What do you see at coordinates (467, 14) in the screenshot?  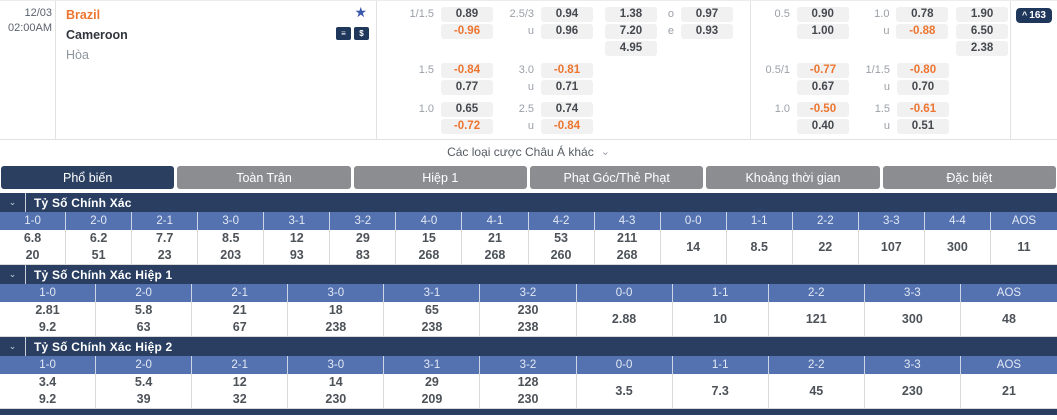 I see `odds-chip: 0.89` at bounding box center [467, 14].